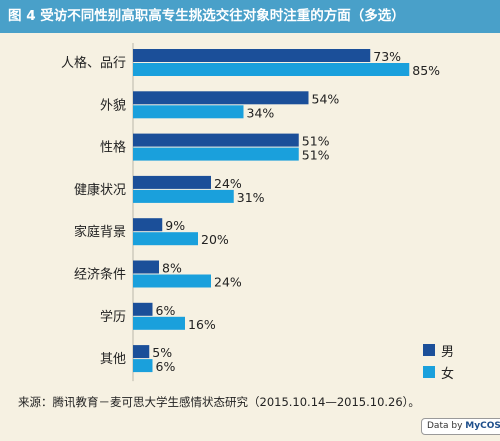  Describe the element at coordinates (113, 359) in the screenshot. I see `category-label: 其他` at that location.